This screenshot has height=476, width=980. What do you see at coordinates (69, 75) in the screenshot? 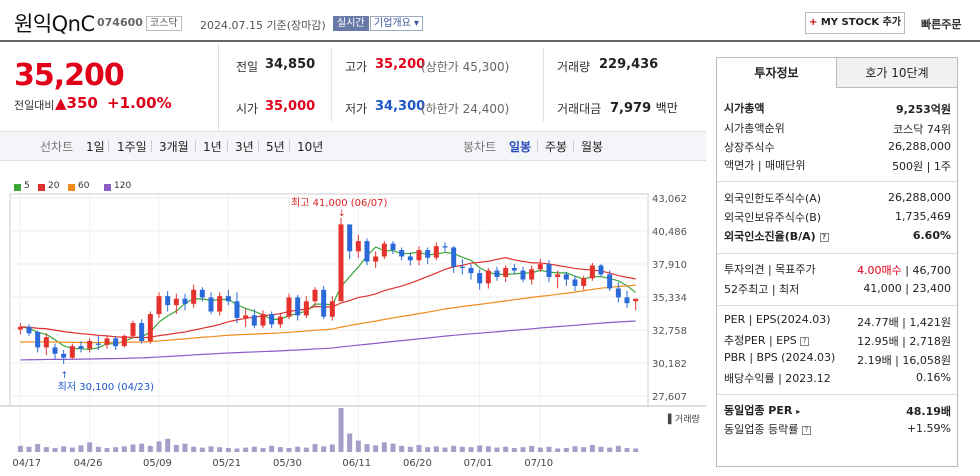
I see `current-price: 35,200` at bounding box center [69, 75].